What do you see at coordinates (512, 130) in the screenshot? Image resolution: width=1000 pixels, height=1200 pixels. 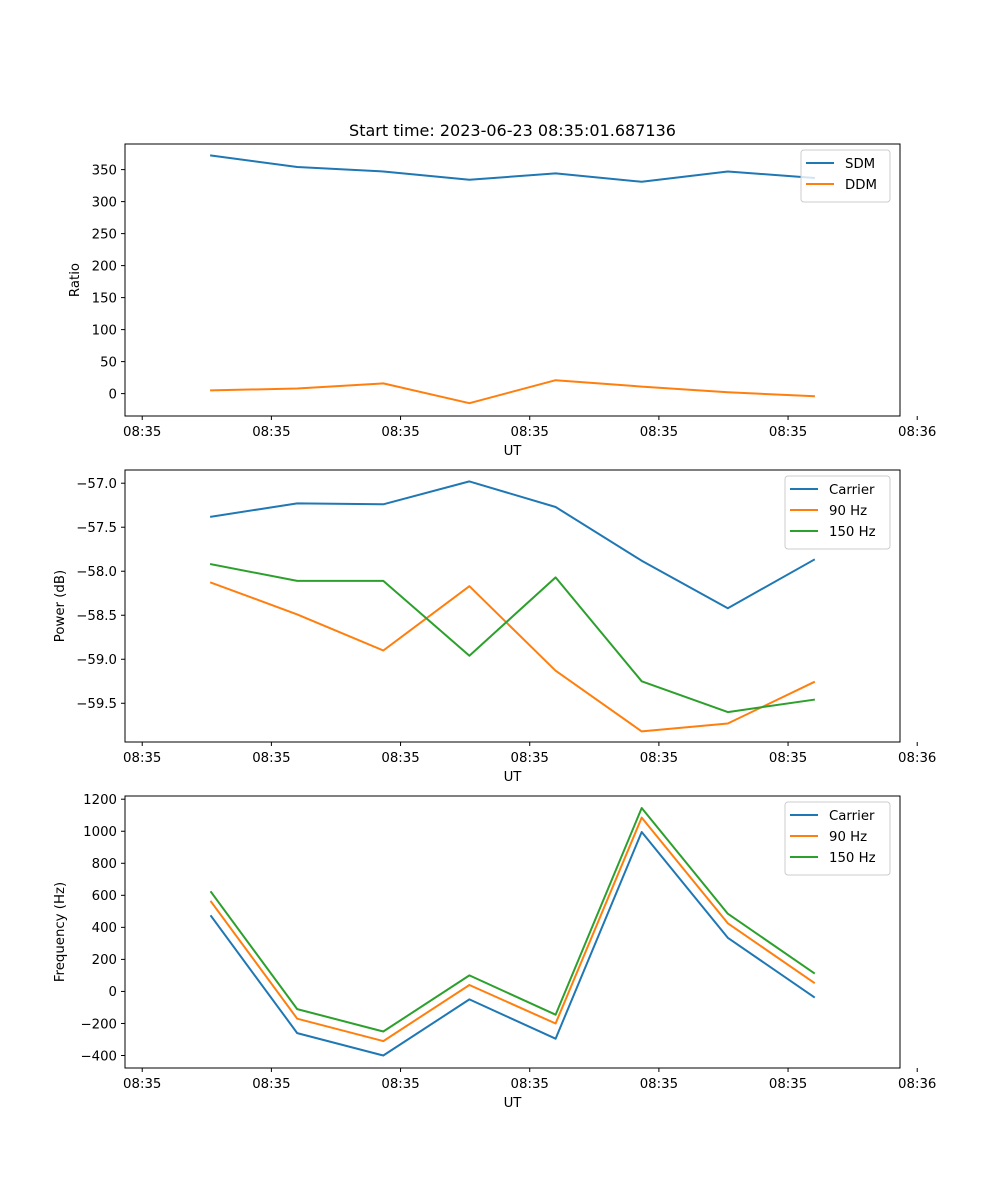 I see `figure-title: Start time: 2023-06-23 08:35:01.687136` at bounding box center [512, 130].